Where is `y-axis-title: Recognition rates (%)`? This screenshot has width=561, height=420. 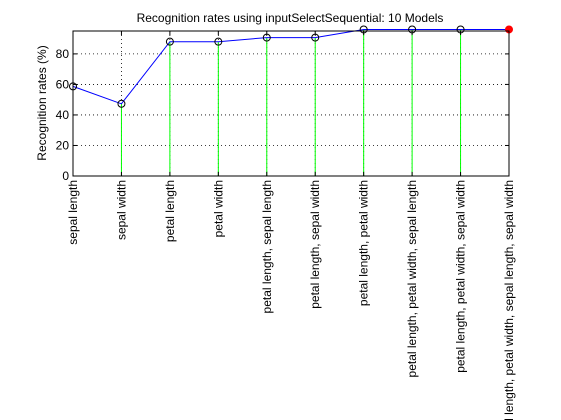
y-axis-title: Recognition rates (%) is located at coordinates (42, 102).